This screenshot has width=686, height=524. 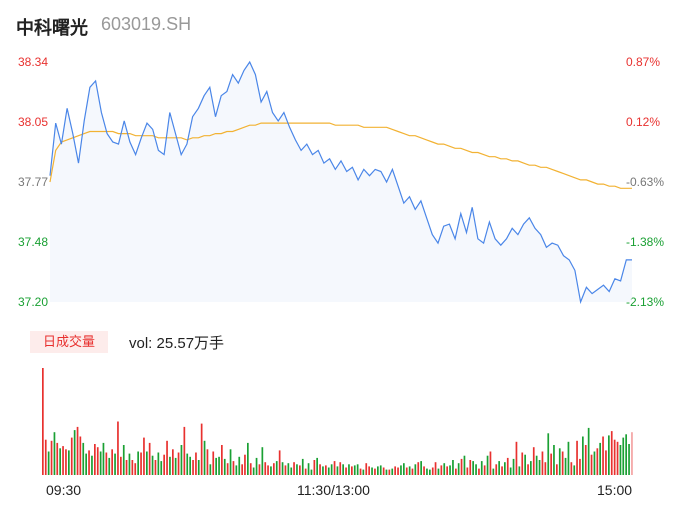 What do you see at coordinates (645, 242) in the screenshot?
I see `percent-tick-label: -1.38%` at bounding box center [645, 242].